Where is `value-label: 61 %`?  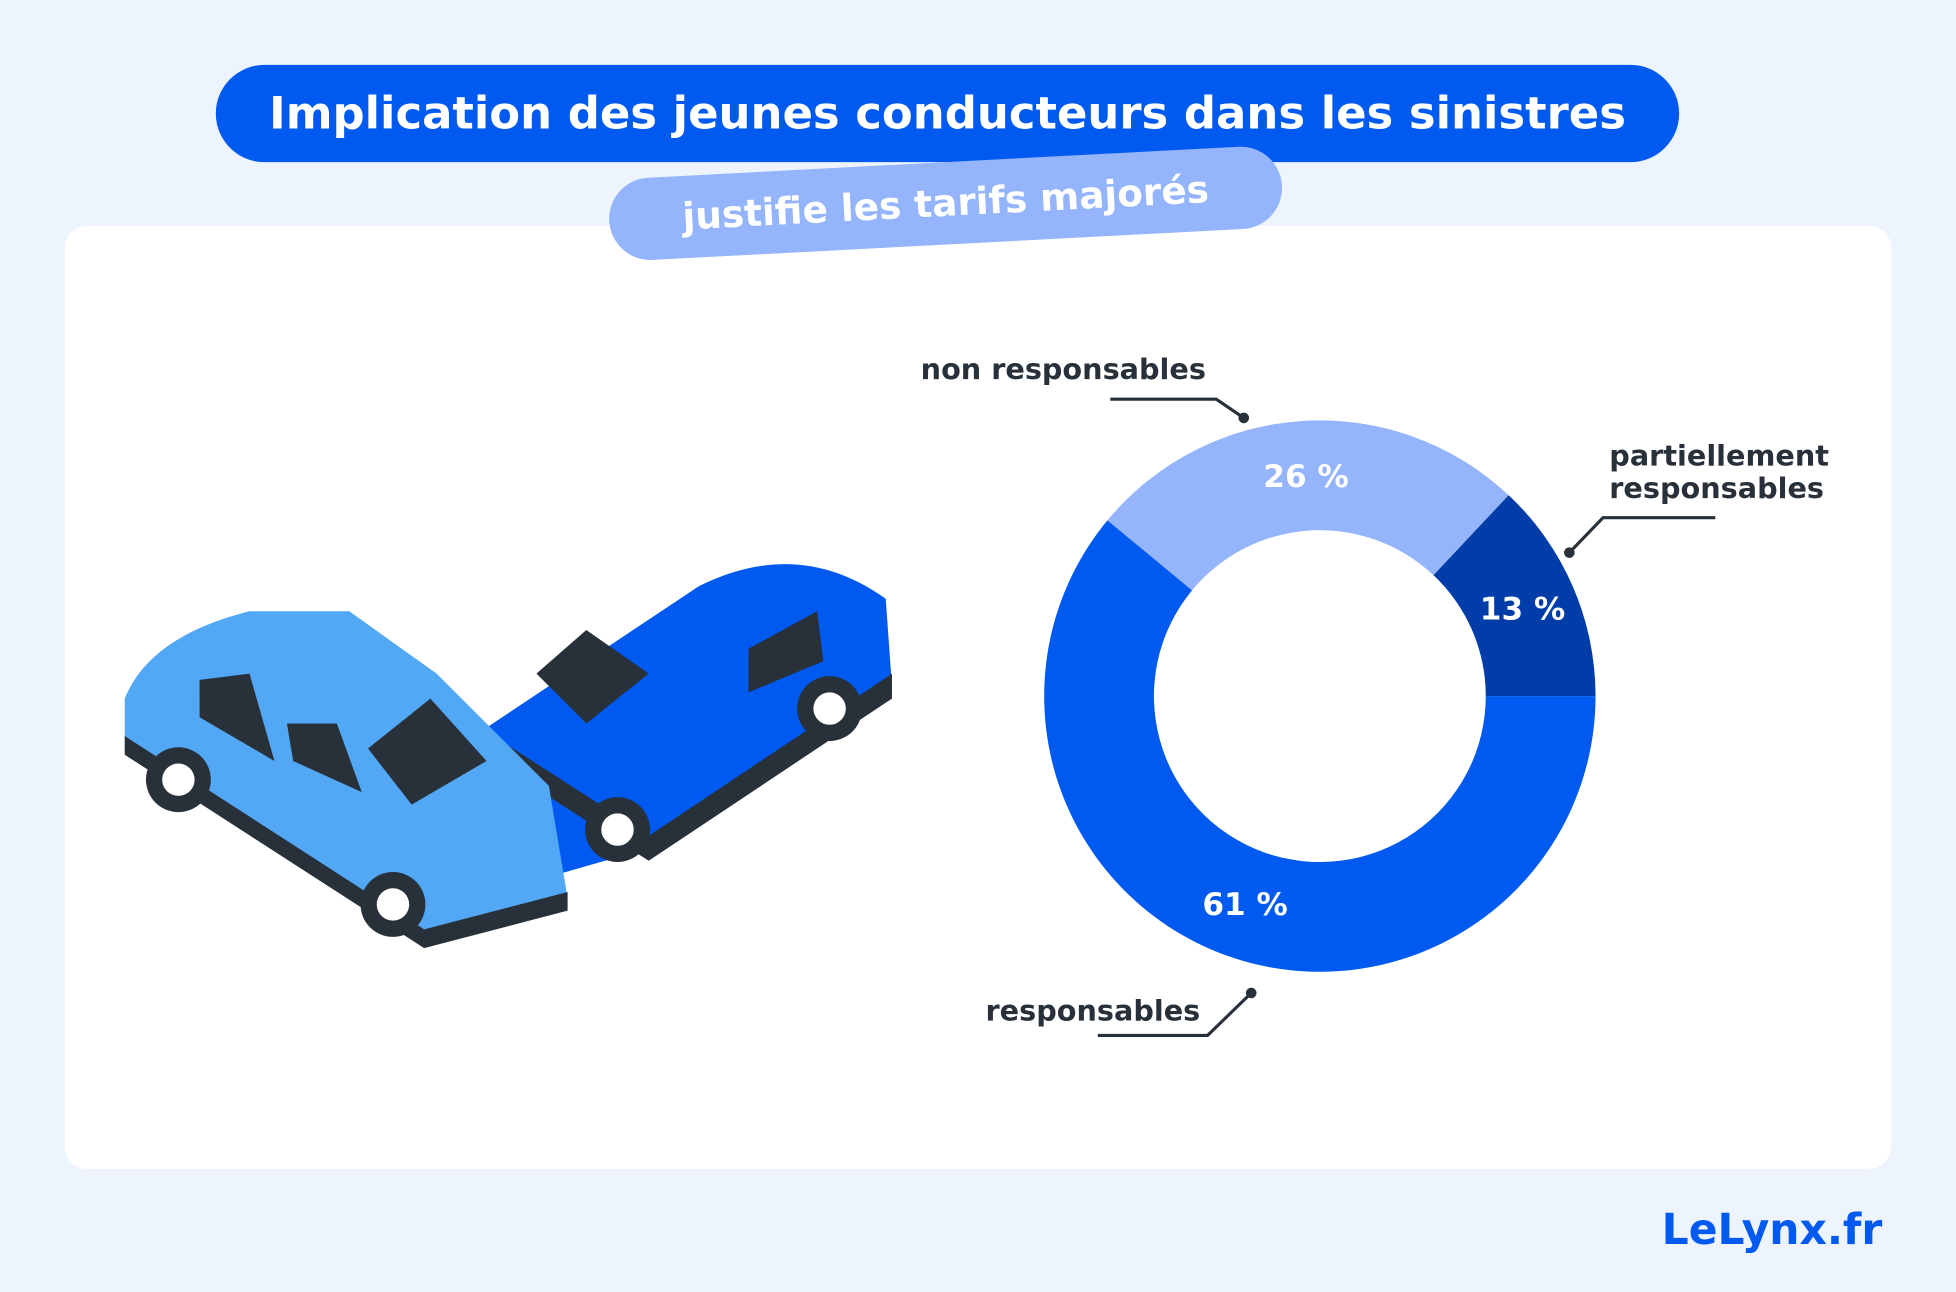
value-label: 61 % is located at coordinates (1244, 905).